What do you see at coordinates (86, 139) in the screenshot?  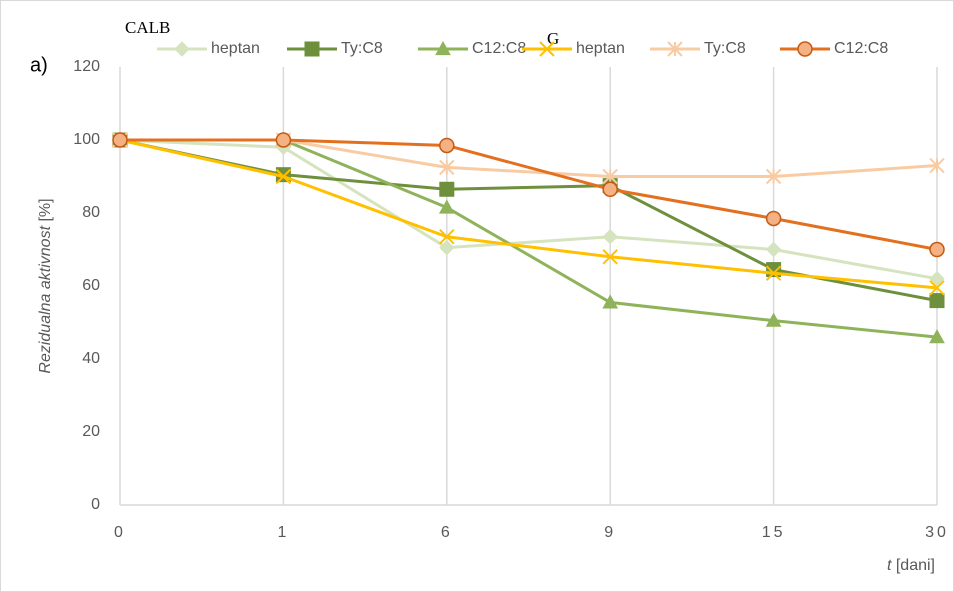 I see `y-tick-label: 100` at bounding box center [86, 139].